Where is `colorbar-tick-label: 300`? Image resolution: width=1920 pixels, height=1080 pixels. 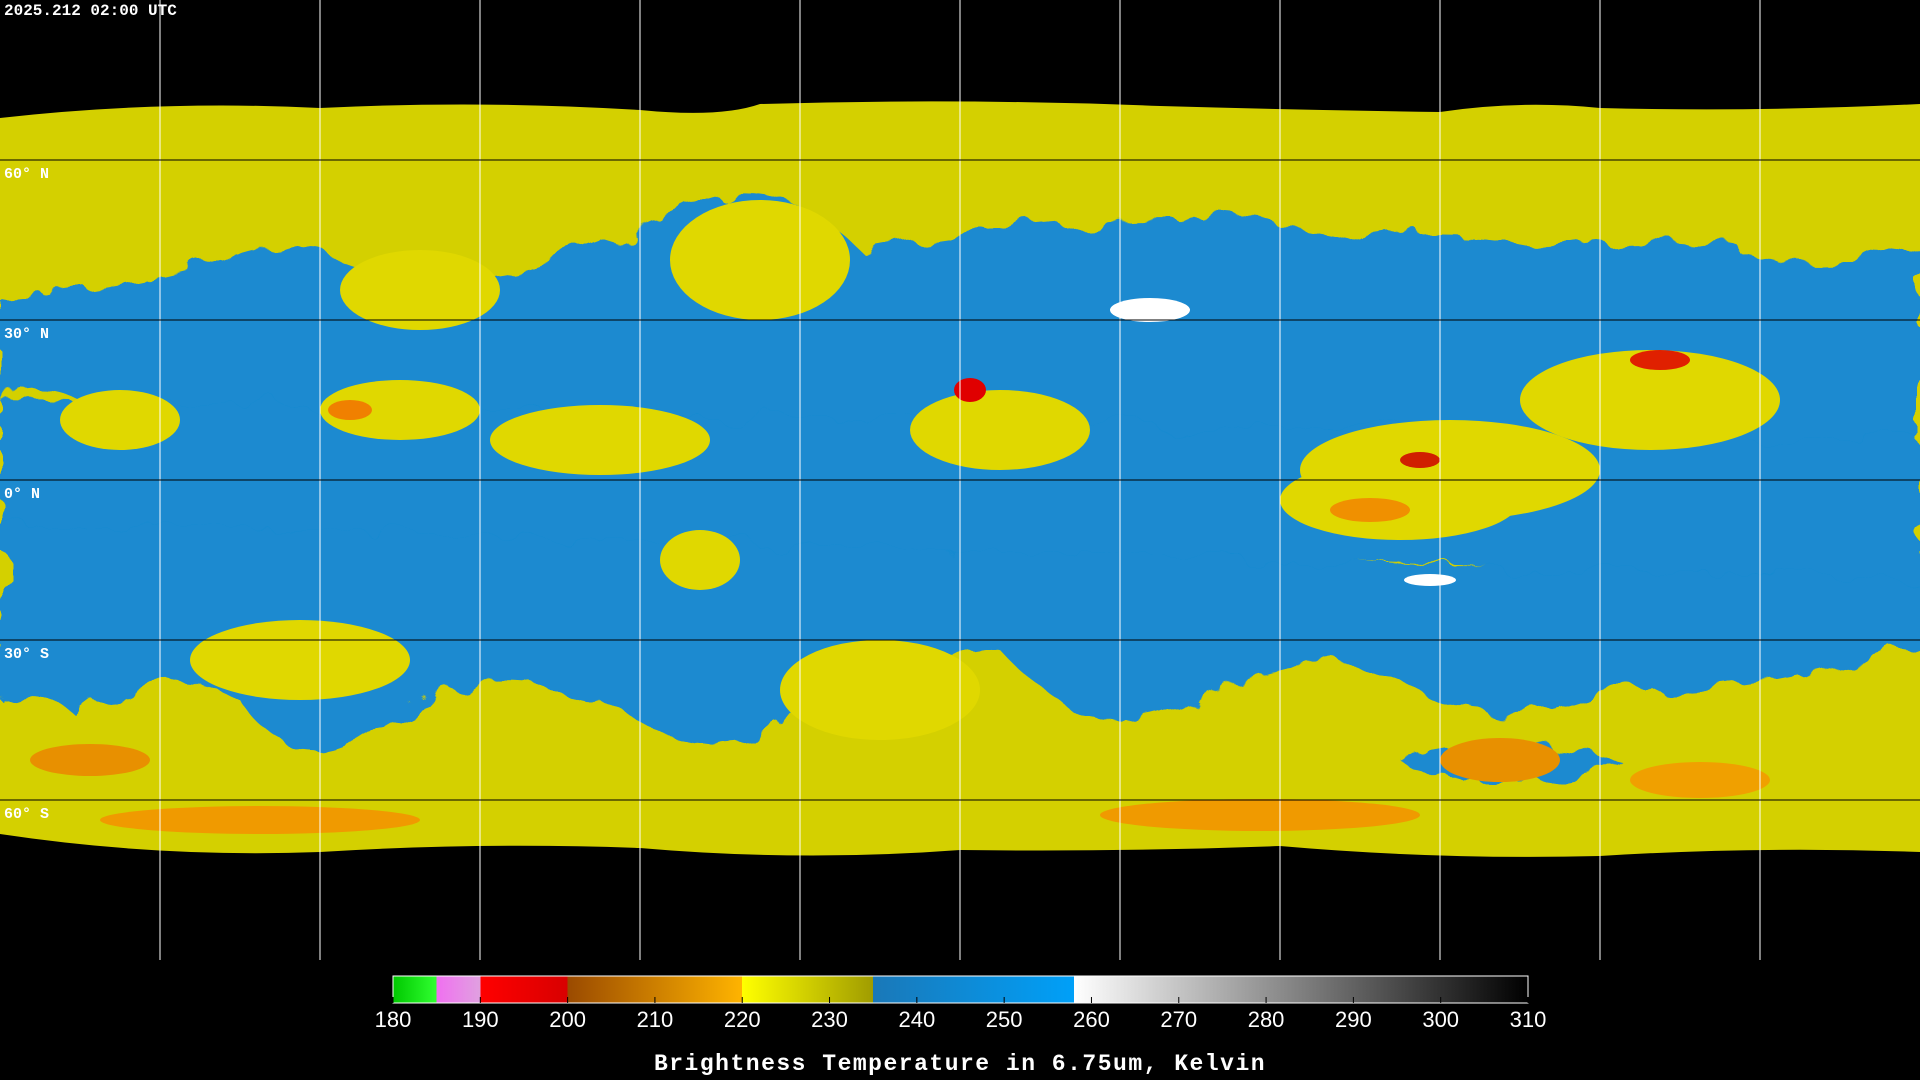 colorbar-tick-label: 300 is located at coordinates (1440, 1019).